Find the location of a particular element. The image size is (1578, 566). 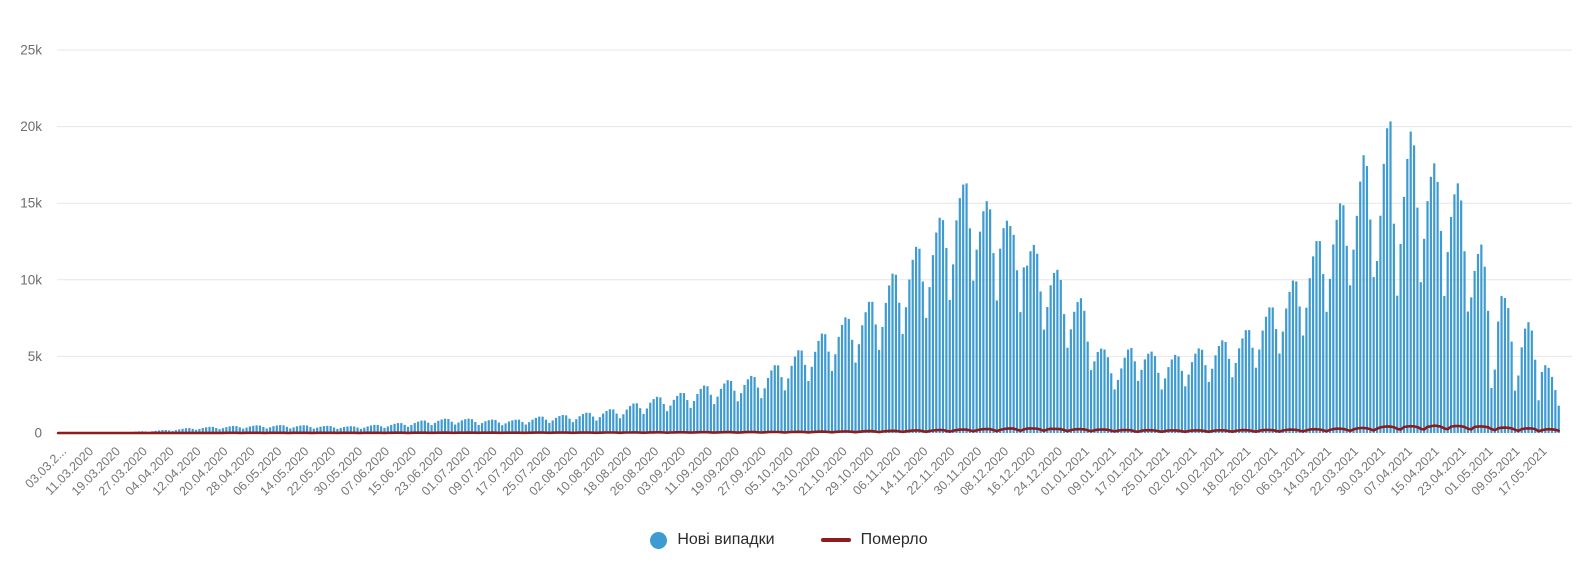

y-axis-tick-label: 10k is located at coordinates (31, 279).